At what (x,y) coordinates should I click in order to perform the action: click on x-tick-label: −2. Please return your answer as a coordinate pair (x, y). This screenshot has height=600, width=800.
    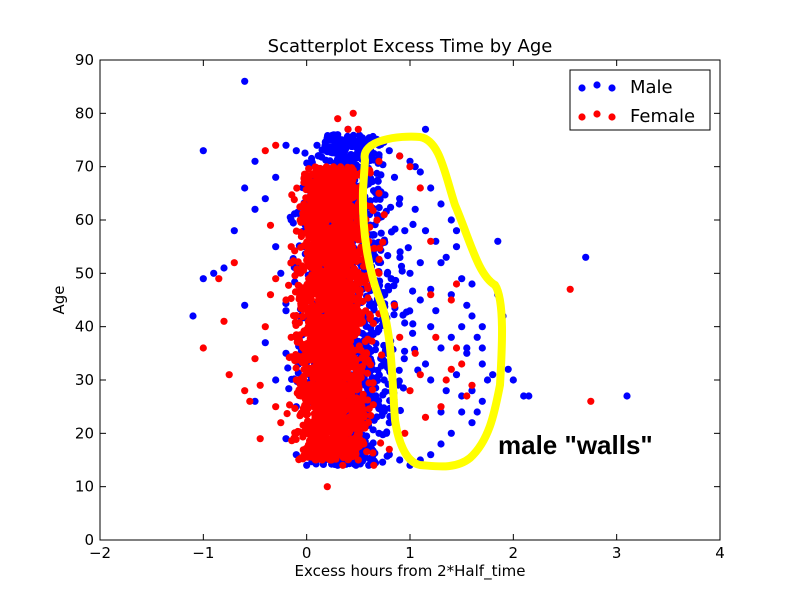
    Looking at the image, I should click on (100, 553).